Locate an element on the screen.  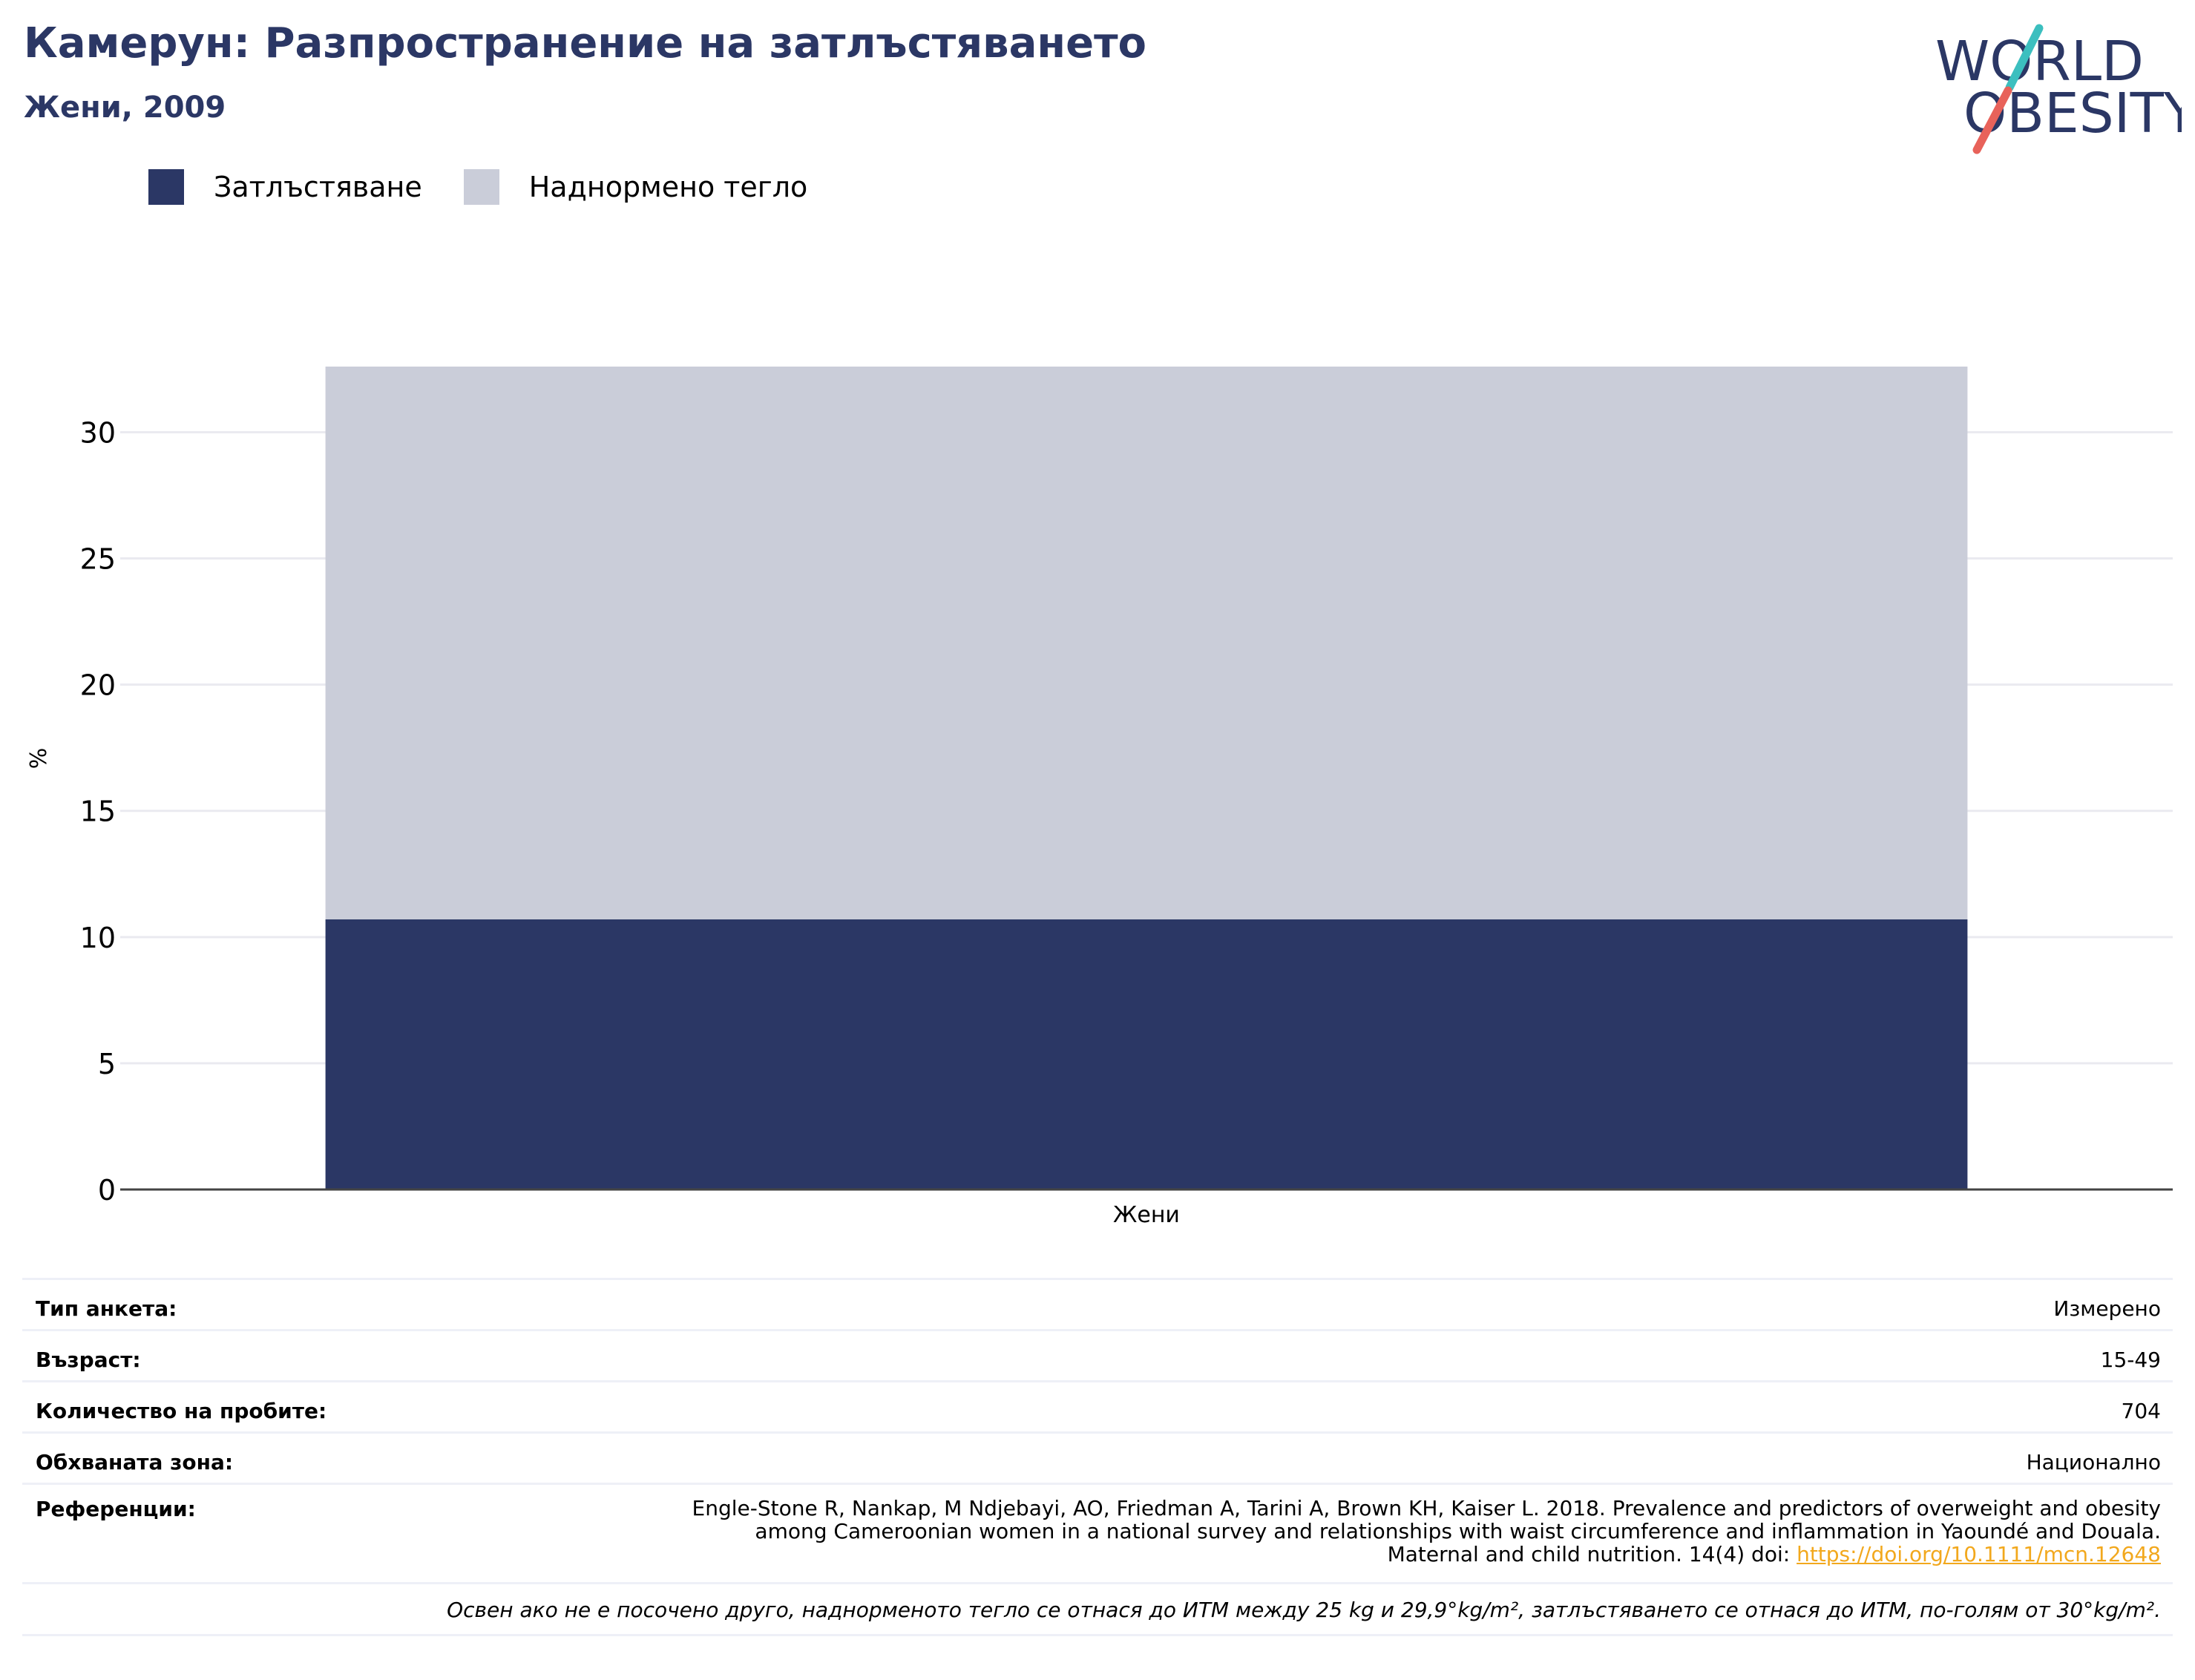
y-tick-label: 0 is located at coordinates (107, 1191).